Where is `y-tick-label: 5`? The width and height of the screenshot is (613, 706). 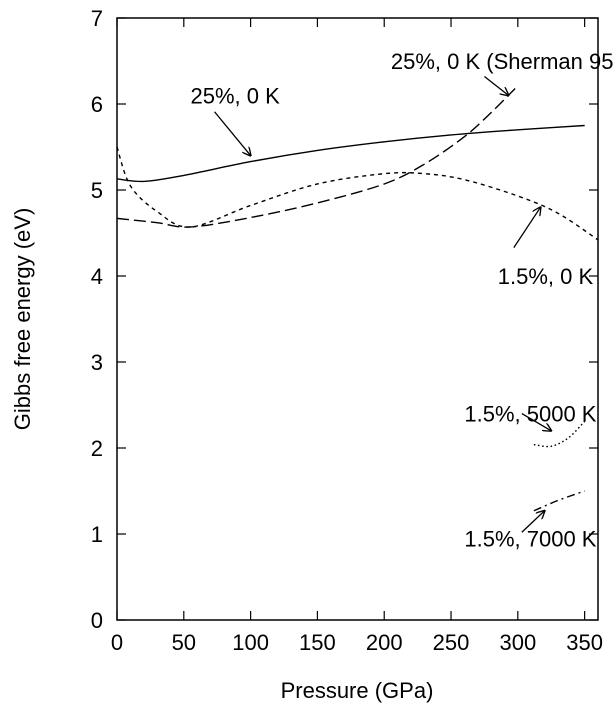
y-tick-label: 5 is located at coordinates (97, 190).